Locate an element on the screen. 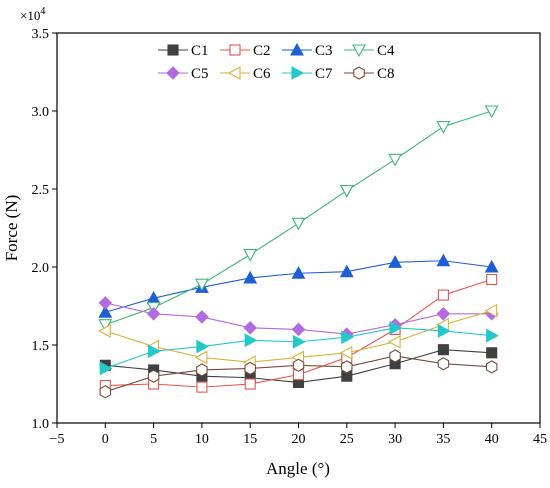 The image size is (550, 488). x-tick-label: 25 is located at coordinates (347, 439).